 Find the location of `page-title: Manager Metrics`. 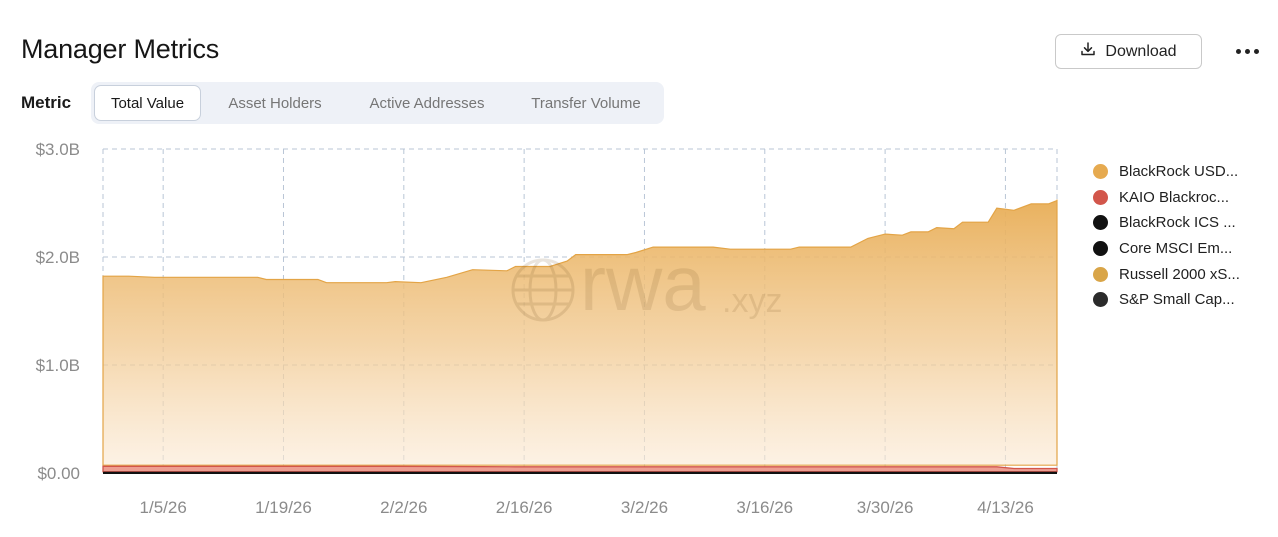

page-title: Manager Metrics is located at coordinates (120, 49).